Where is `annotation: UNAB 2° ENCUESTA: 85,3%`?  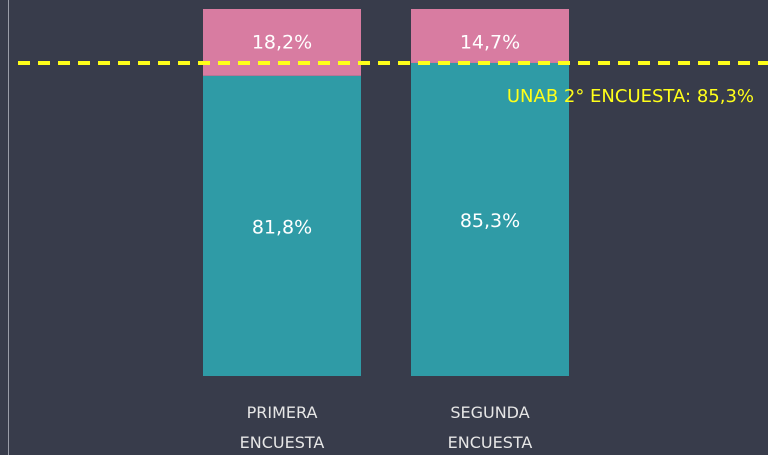
annotation: UNAB 2° ENCUESTA: 85,3% is located at coordinates (630, 96).